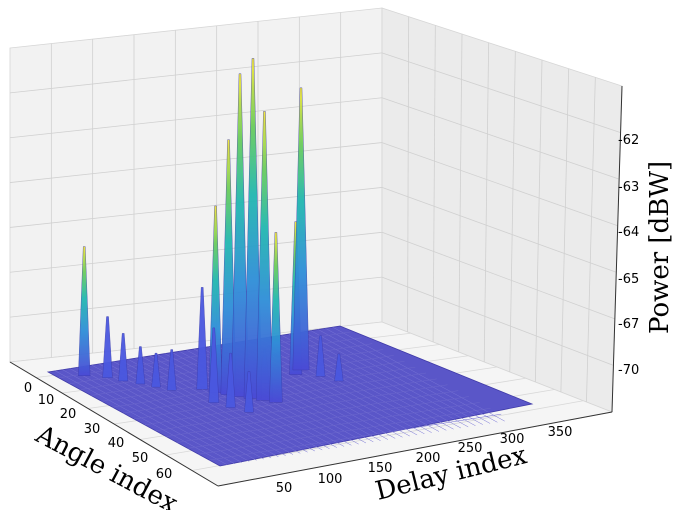 This screenshot has height=510, width=684. Describe the element at coordinates (628, 187) in the screenshot. I see `z-tick-label: -63` at that location.